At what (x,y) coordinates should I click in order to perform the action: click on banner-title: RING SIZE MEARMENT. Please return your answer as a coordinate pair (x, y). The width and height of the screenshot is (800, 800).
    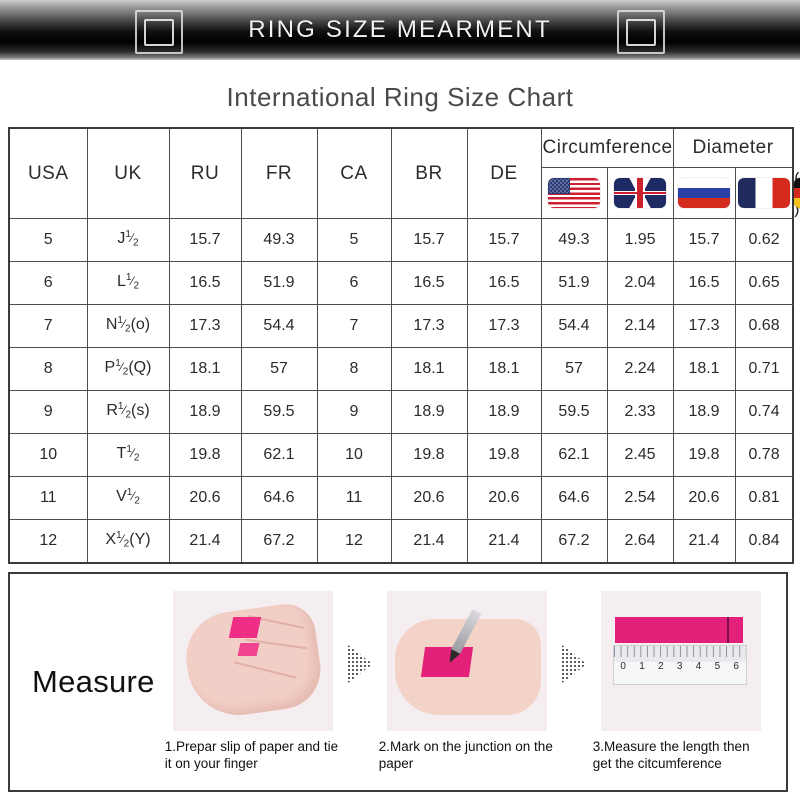
    Looking at the image, I should click on (400, 29).